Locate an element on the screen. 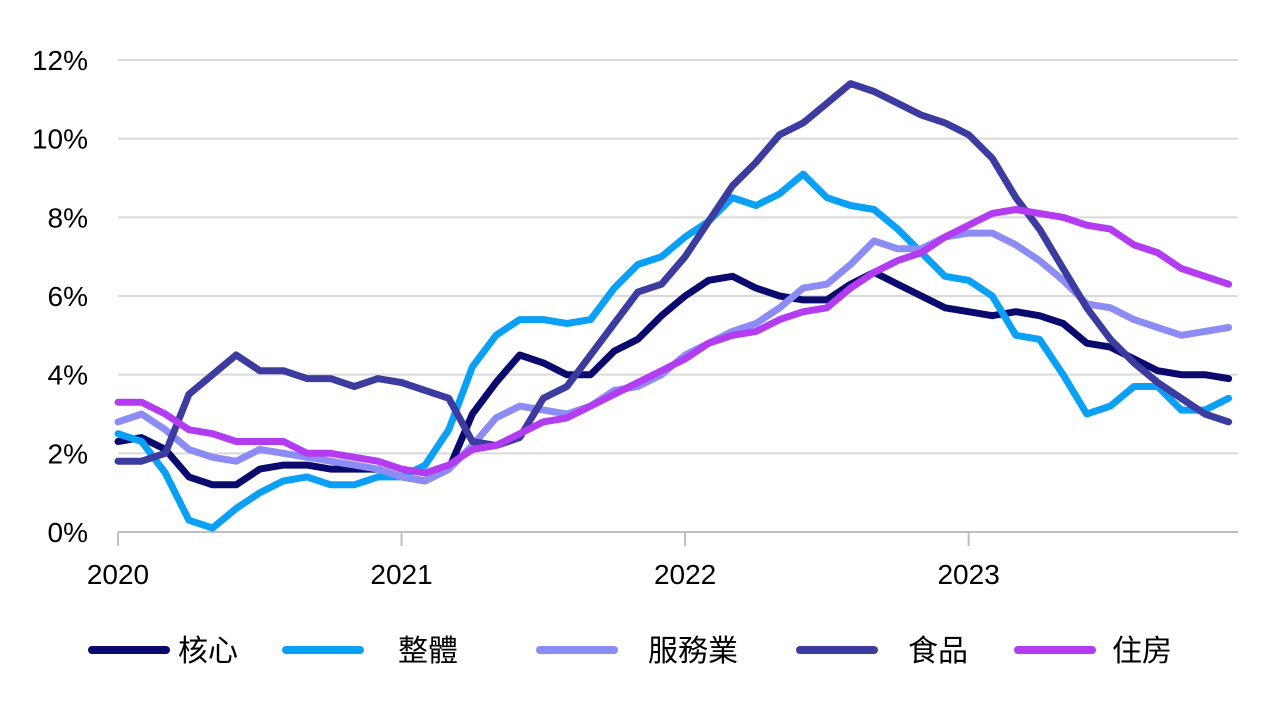  legend-item-food: 食品 is located at coordinates (882, 651).